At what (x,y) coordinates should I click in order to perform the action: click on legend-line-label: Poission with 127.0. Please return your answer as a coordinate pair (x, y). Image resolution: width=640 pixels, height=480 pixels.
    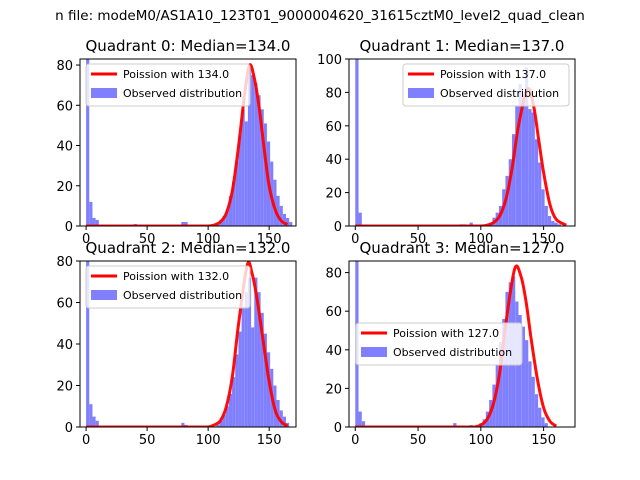
    Looking at the image, I should click on (446, 333).